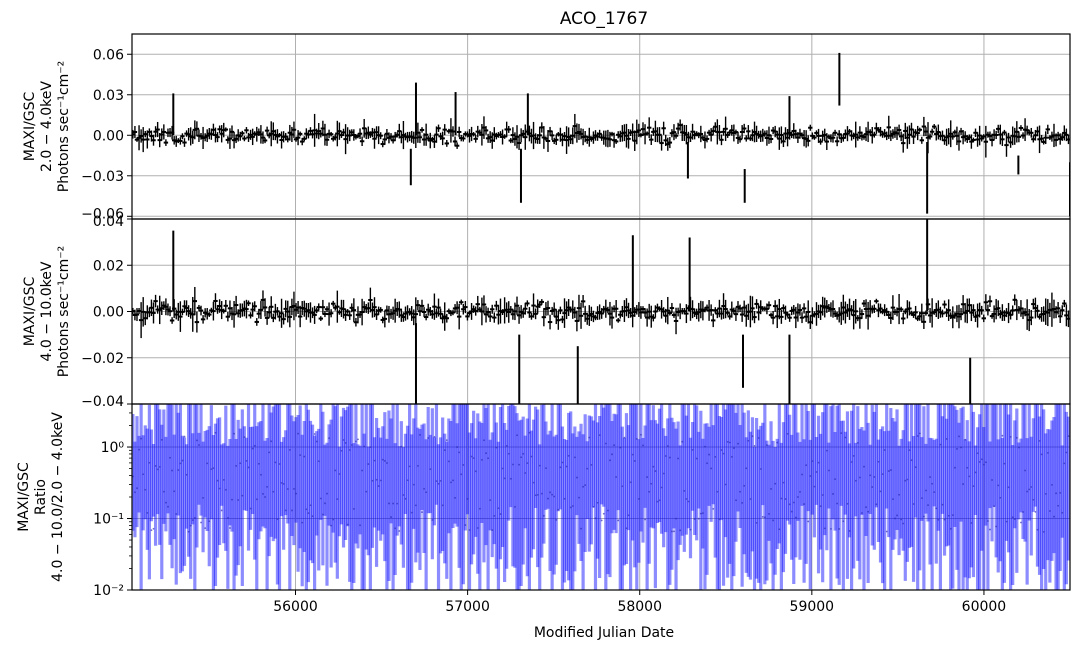 The width and height of the screenshot is (1085, 654). I want to click on x-tick-label: 56000, so click(295, 607).